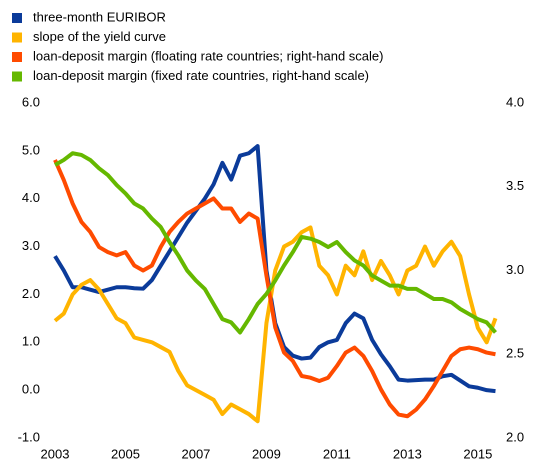  What do you see at coordinates (31, 389) in the screenshot?
I see `y-tick-label: 0.0` at bounding box center [31, 389].